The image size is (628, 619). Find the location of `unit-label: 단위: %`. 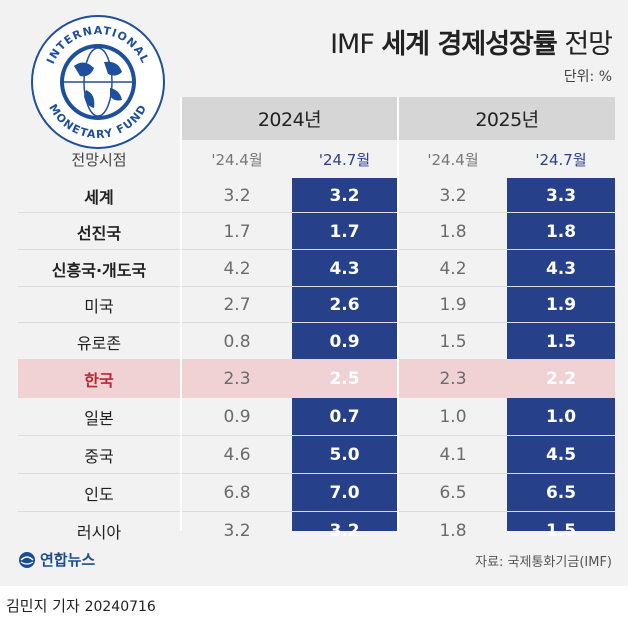

unit-label: 단위: % is located at coordinates (587, 77).